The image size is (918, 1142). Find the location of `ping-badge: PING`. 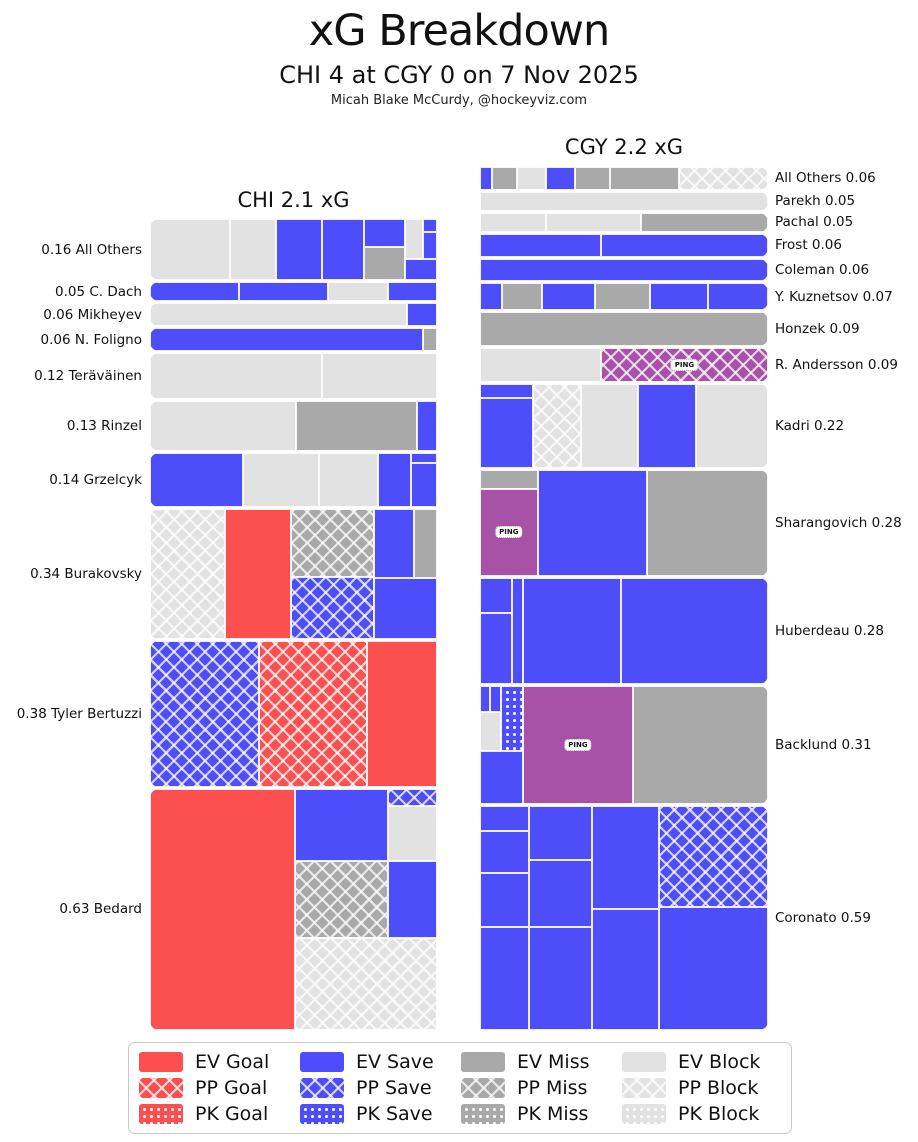

ping-badge: PING is located at coordinates (509, 532).